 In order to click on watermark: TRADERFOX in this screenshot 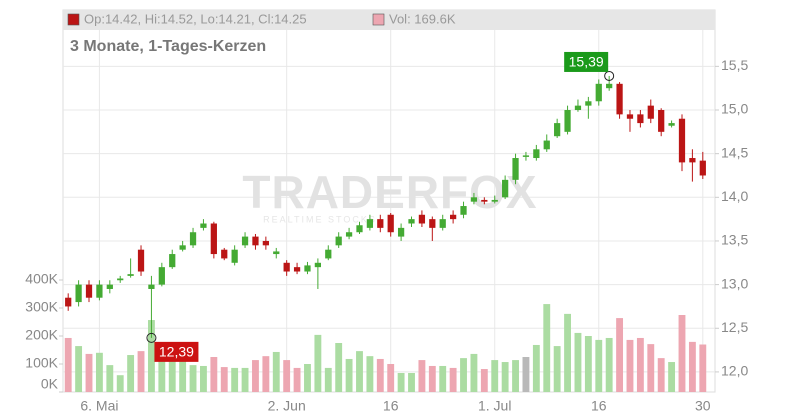, I will do `click(389, 192)`.